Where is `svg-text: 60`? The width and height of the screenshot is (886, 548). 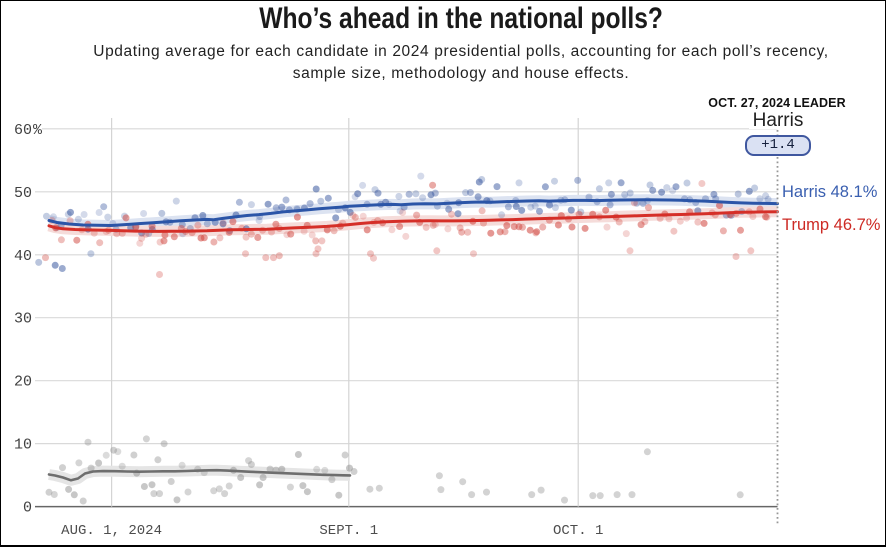
svg-text: 60 is located at coordinates (23, 130).